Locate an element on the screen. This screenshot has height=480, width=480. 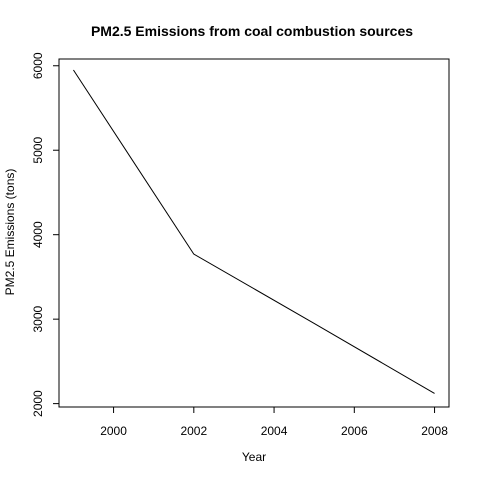
x-axis-label: Year is located at coordinates (254, 457).